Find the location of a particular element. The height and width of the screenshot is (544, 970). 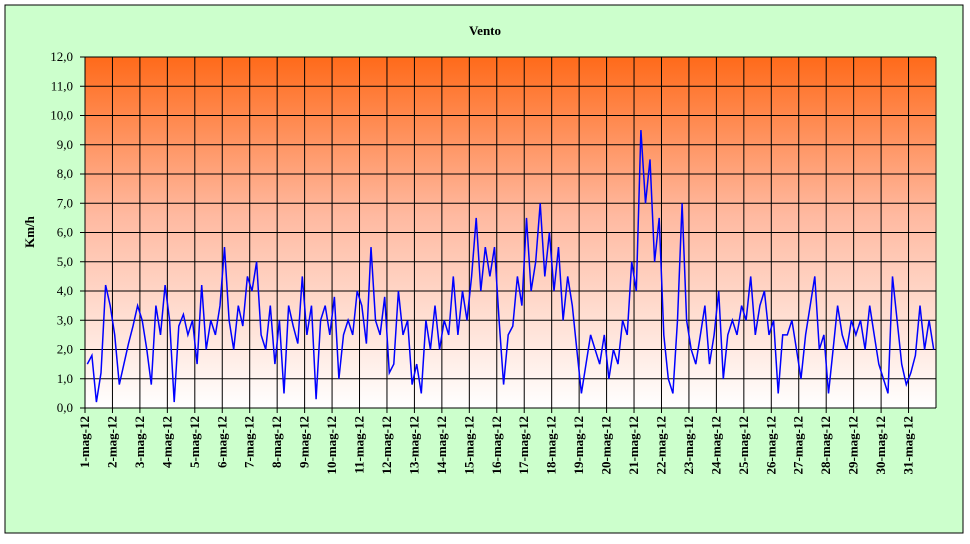

x-tick-label: 31-mag-12 is located at coordinates (908, 445).